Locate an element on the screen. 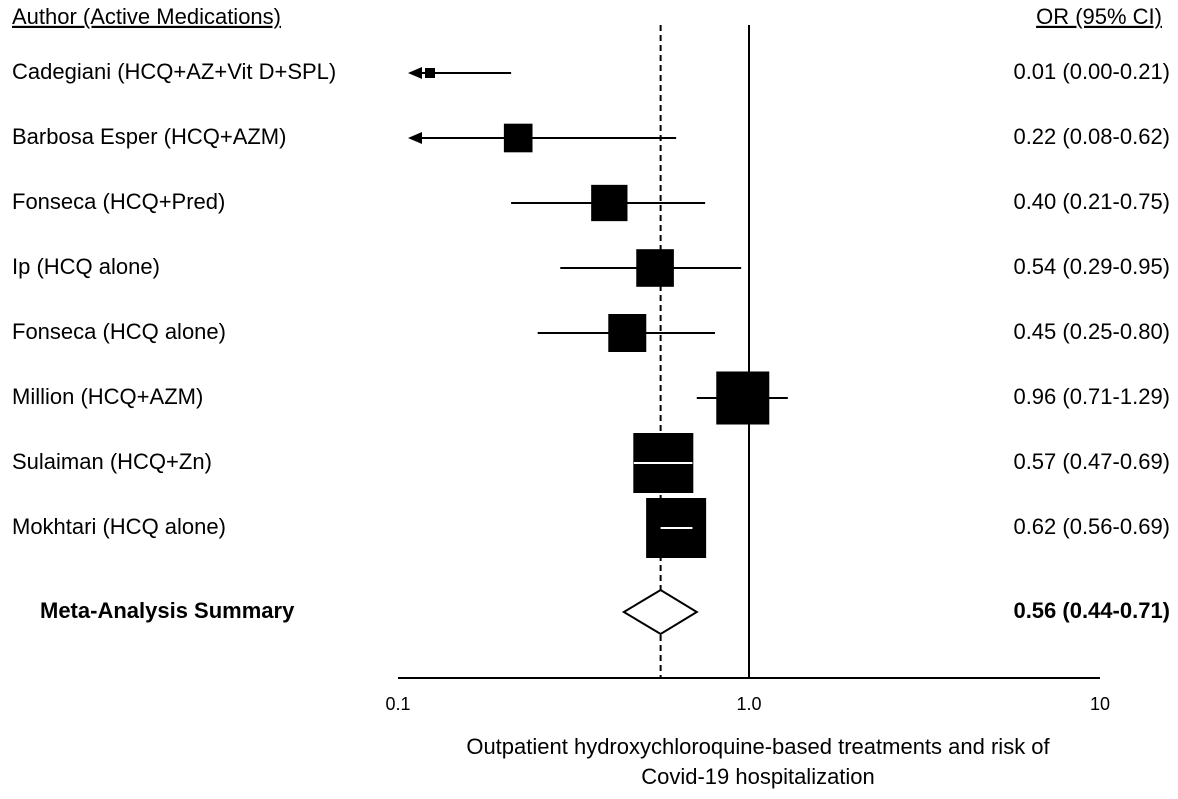 The width and height of the screenshot is (1178, 799). or-label: 0.01 (0.00-0.21) is located at coordinates (1091, 71).